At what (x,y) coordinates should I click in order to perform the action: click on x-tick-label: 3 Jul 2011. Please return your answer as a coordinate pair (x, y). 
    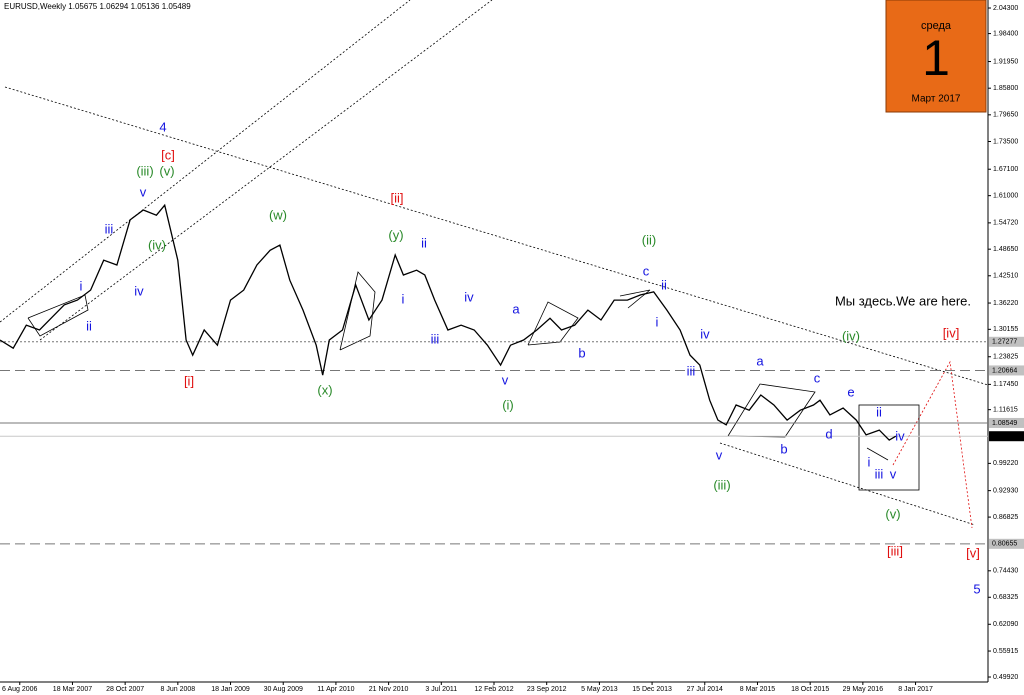
    Looking at the image, I should click on (441, 689).